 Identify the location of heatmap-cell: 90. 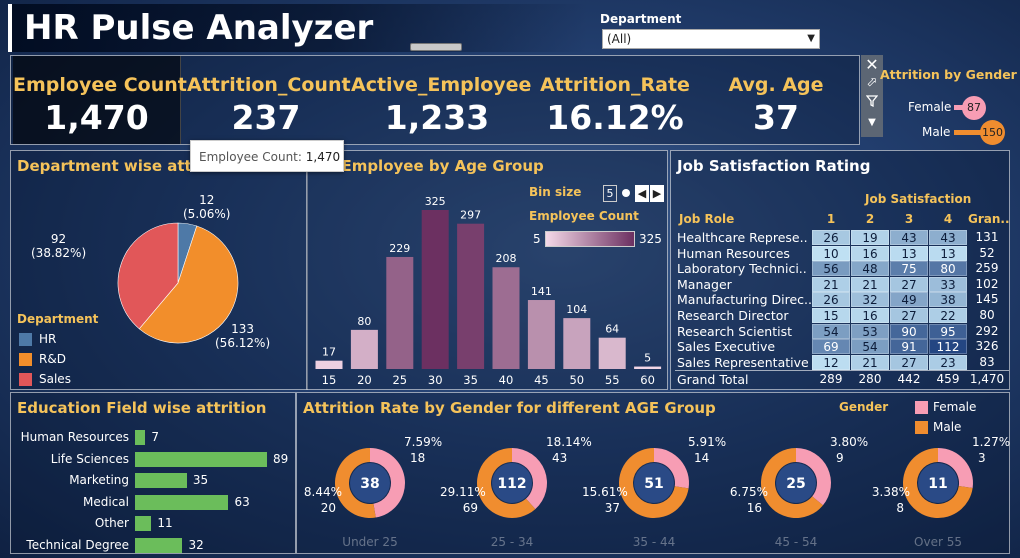
(909, 331).